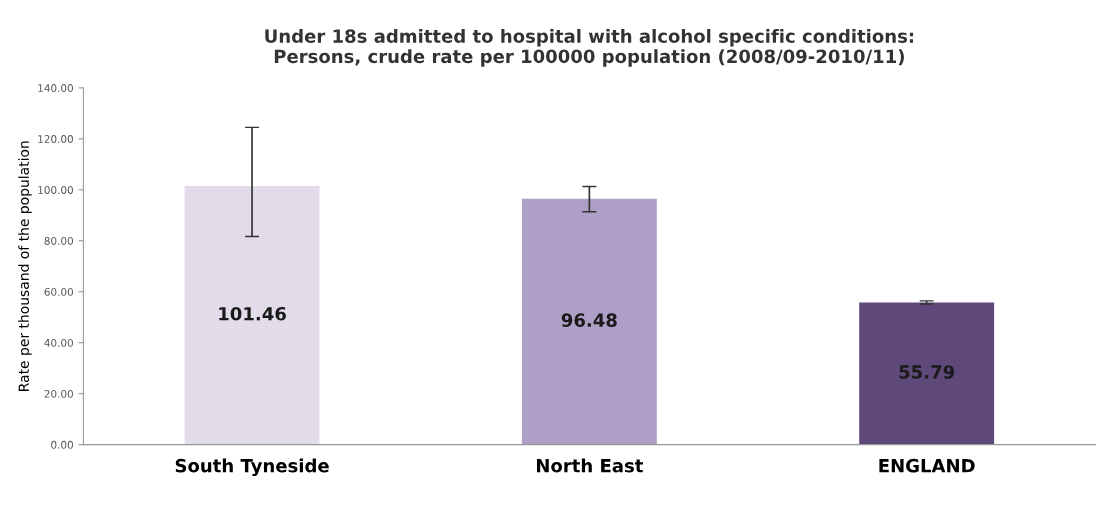 The image size is (1112, 517). What do you see at coordinates (55, 139) in the screenshot?
I see `y-tick-label: 120.00` at bounding box center [55, 139].